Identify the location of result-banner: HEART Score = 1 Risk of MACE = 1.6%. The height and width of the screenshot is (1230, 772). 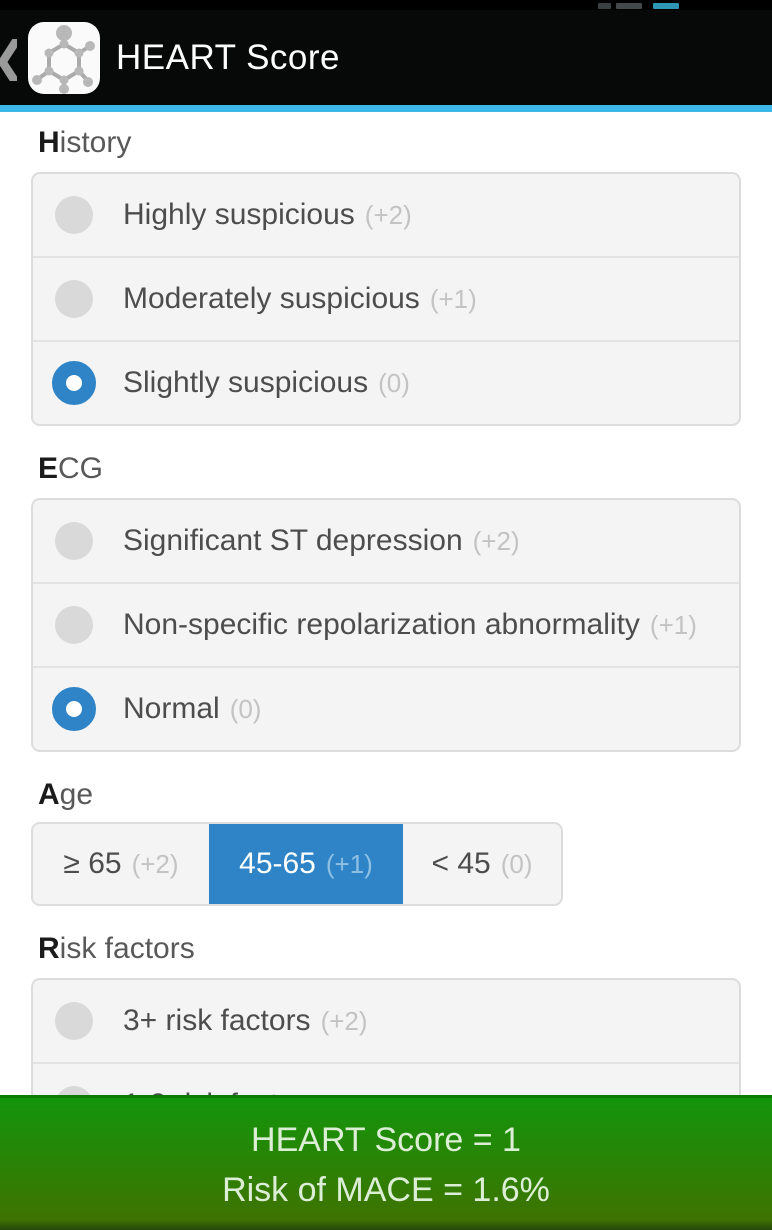
(386, 1162).